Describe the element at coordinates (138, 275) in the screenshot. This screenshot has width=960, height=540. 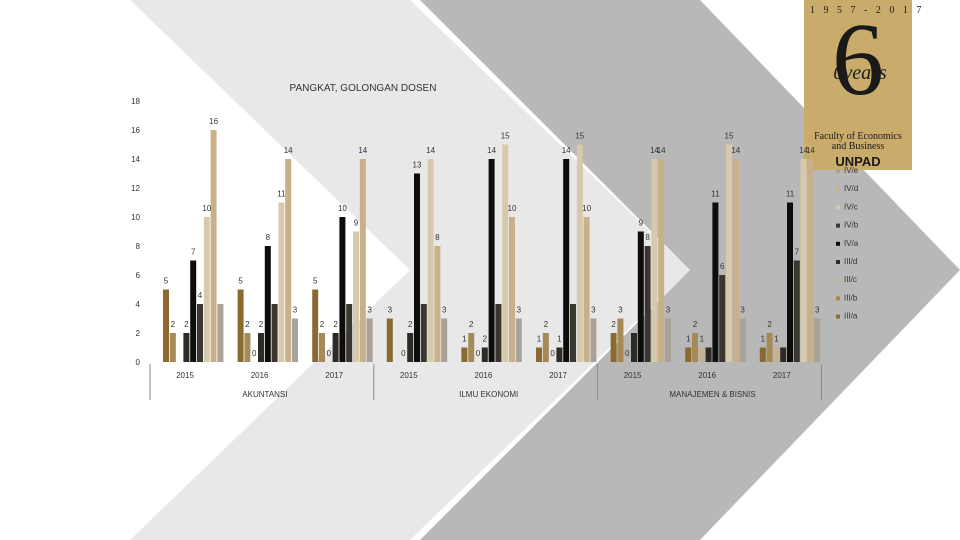
I see `y-tick-label: 6` at that location.